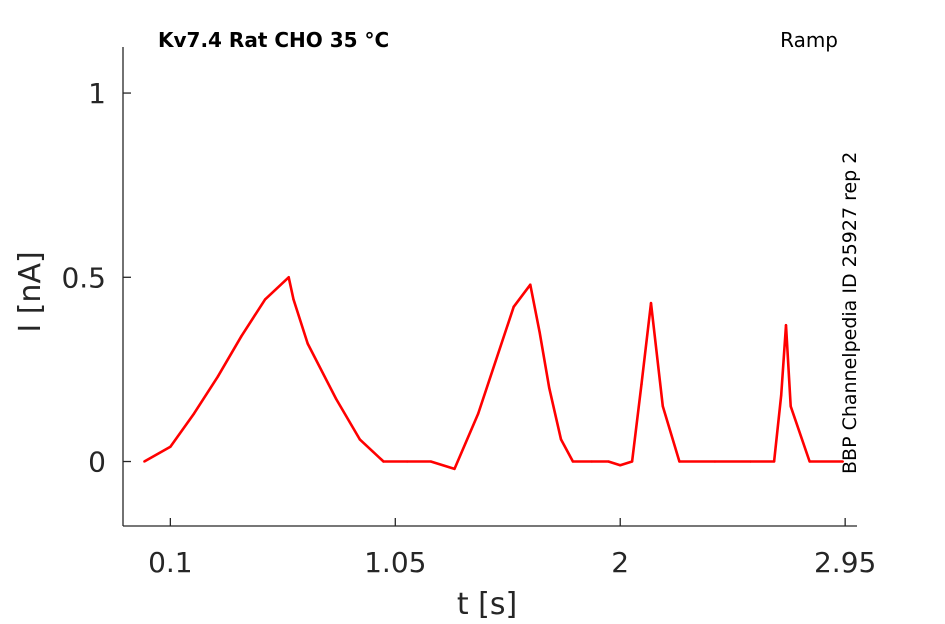 The image size is (945, 624). Describe the element at coordinates (809, 40) in the screenshot. I see `chart-subtitle: Ramp` at that location.